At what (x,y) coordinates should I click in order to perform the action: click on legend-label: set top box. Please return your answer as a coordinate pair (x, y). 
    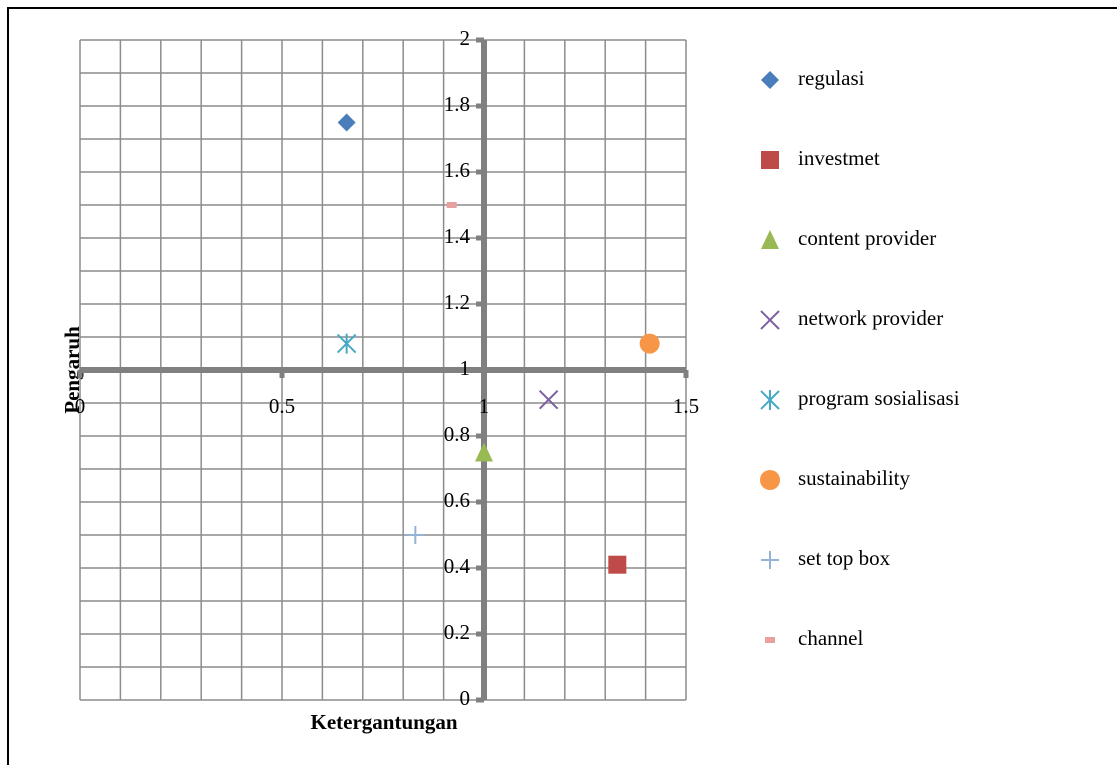
    Looking at the image, I should click on (844, 558).